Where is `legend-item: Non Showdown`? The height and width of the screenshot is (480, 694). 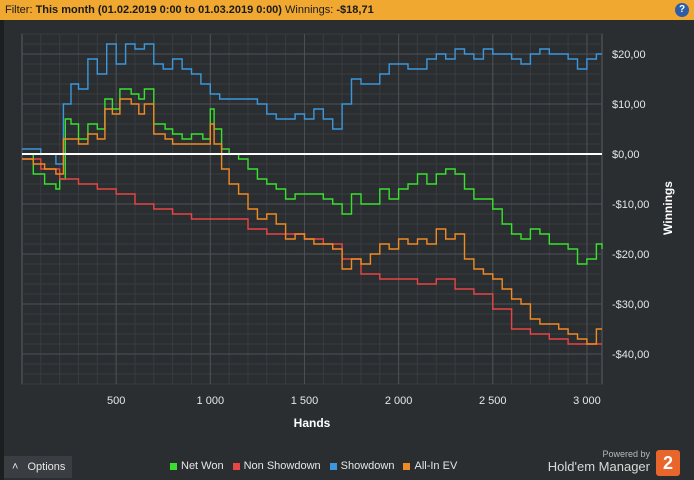 legend-item: Non Showdown is located at coordinates (276, 466).